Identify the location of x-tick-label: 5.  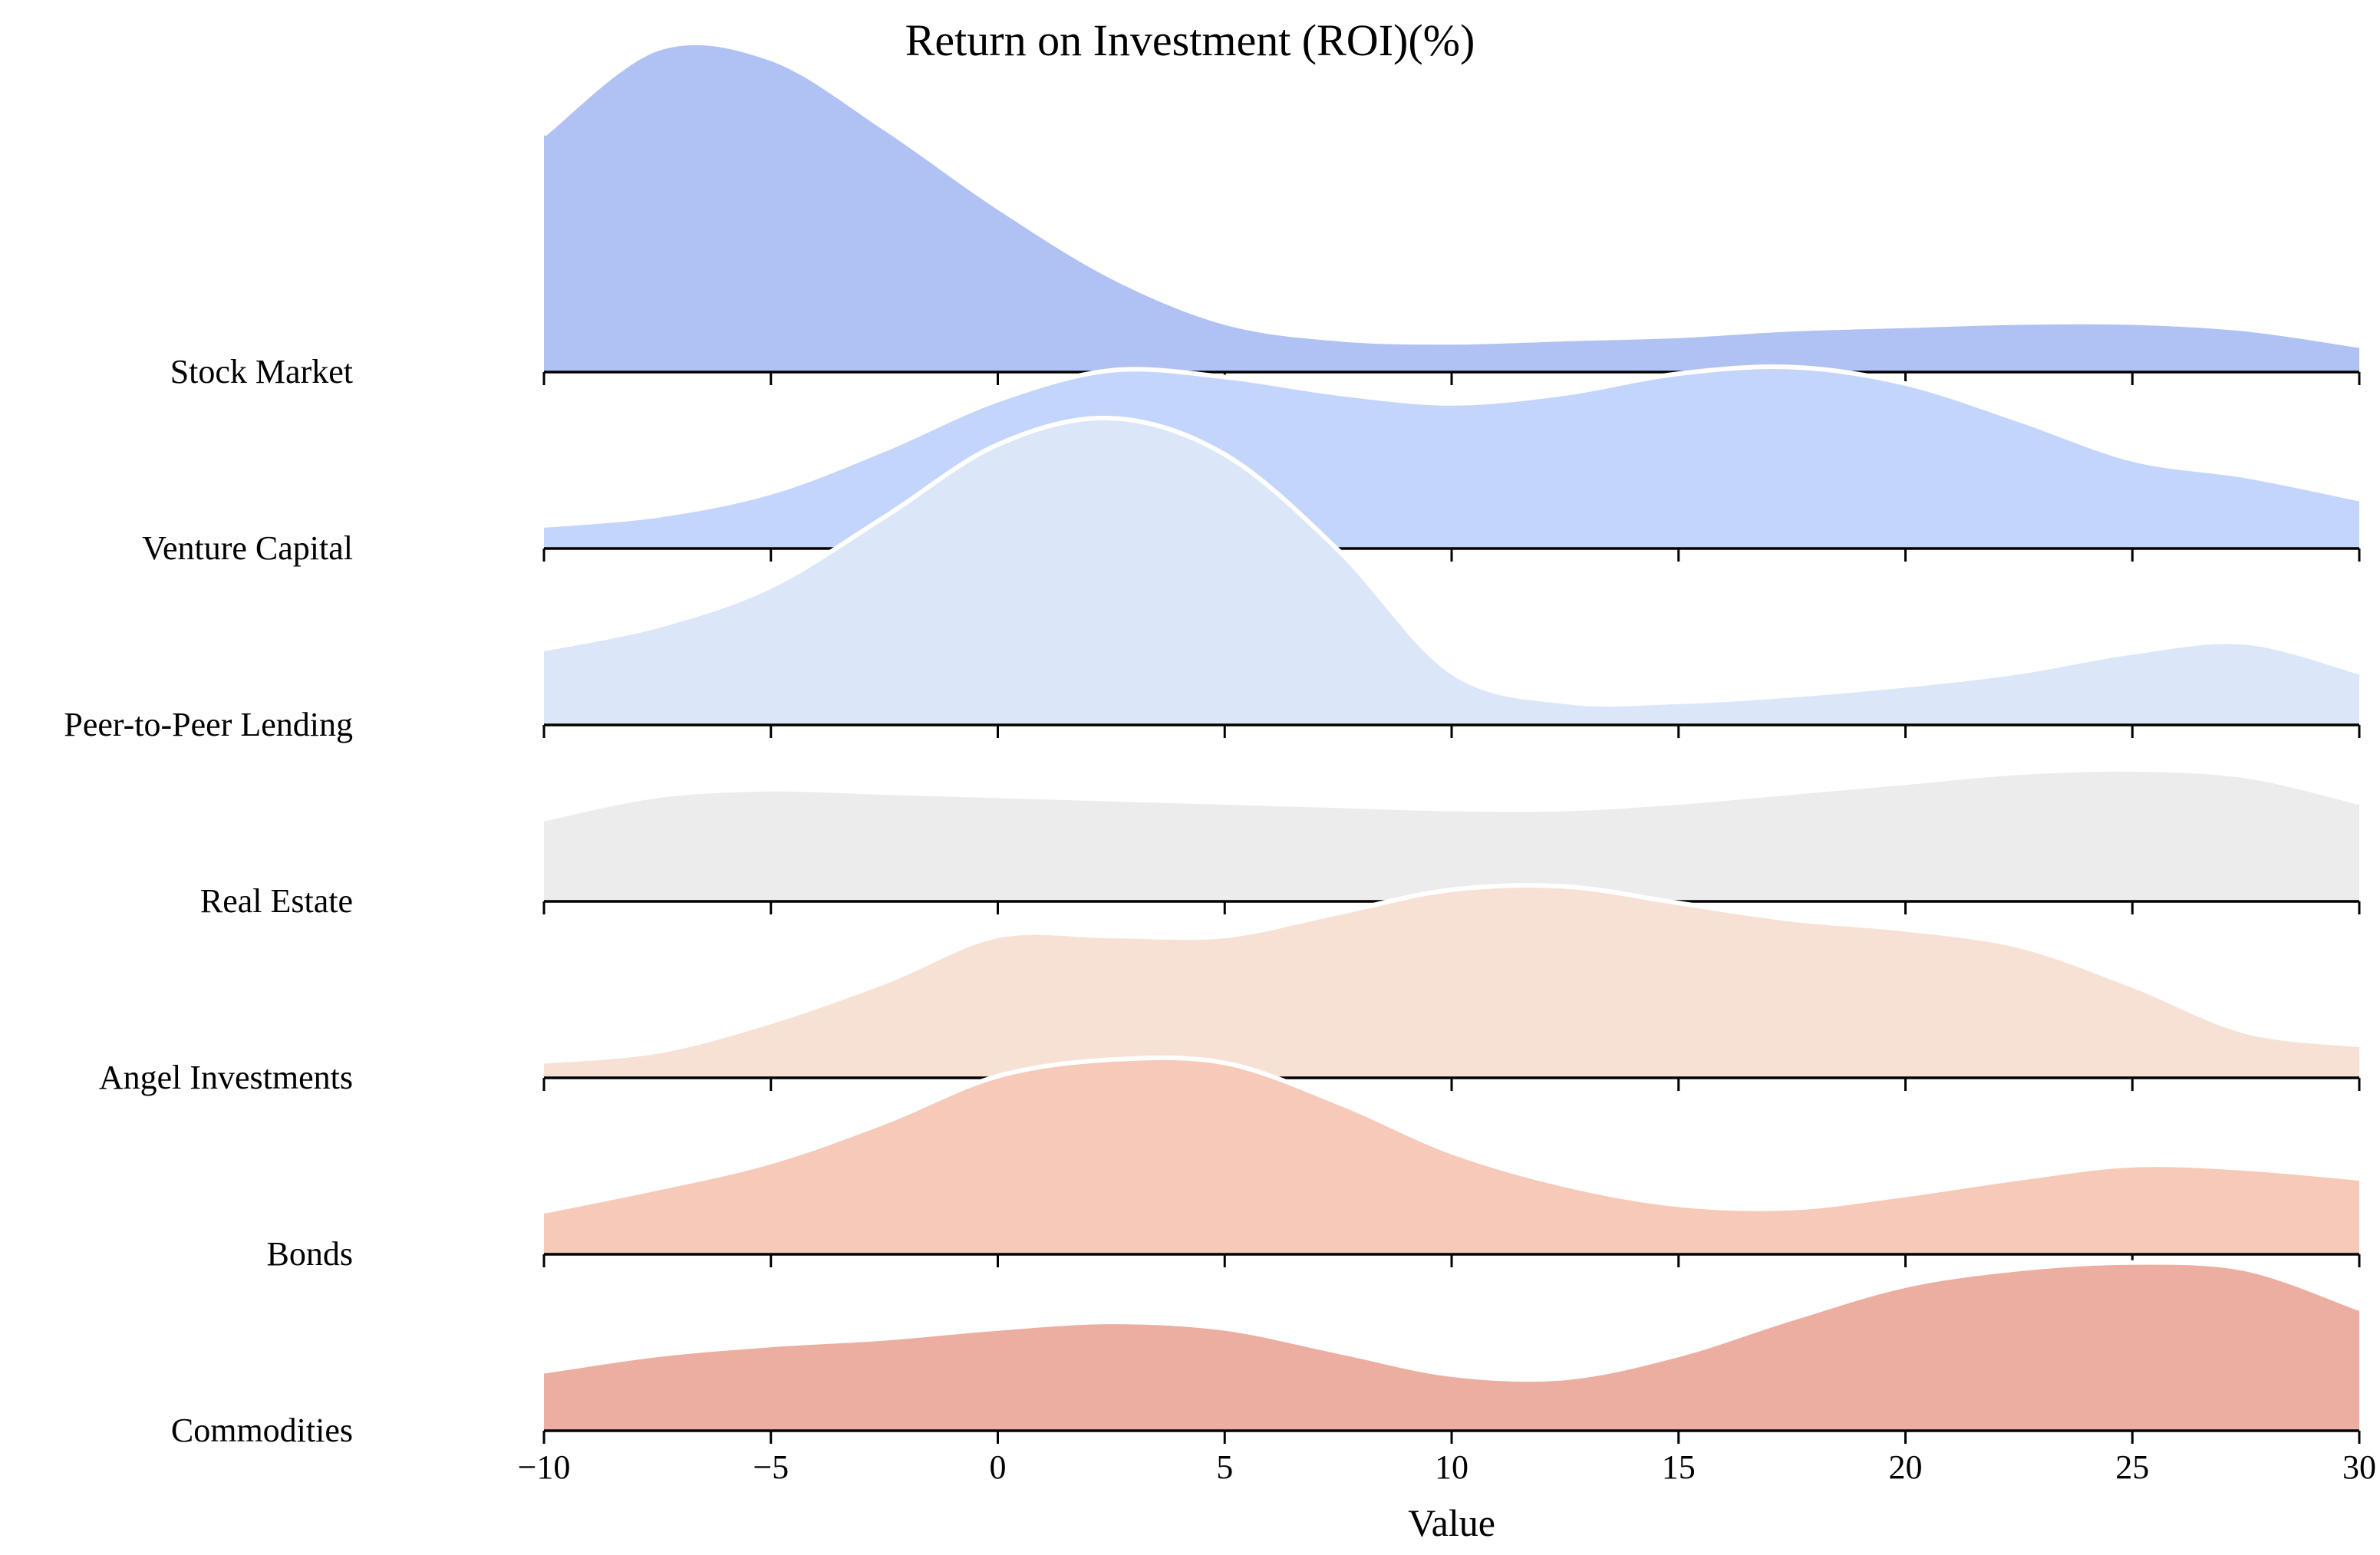
(1224, 1467).